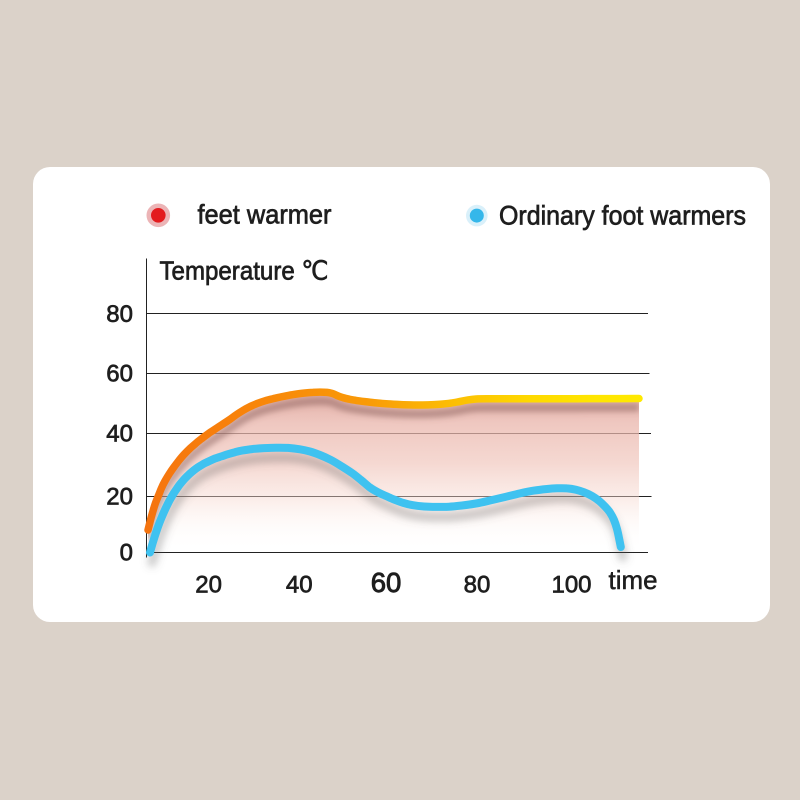 The width and height of the screenshot is (800, 800). What do you see at coordinates (244, 271) in the screenshot?
I see `svg-text: Temperature ℃` at bounding box center [244, 271].